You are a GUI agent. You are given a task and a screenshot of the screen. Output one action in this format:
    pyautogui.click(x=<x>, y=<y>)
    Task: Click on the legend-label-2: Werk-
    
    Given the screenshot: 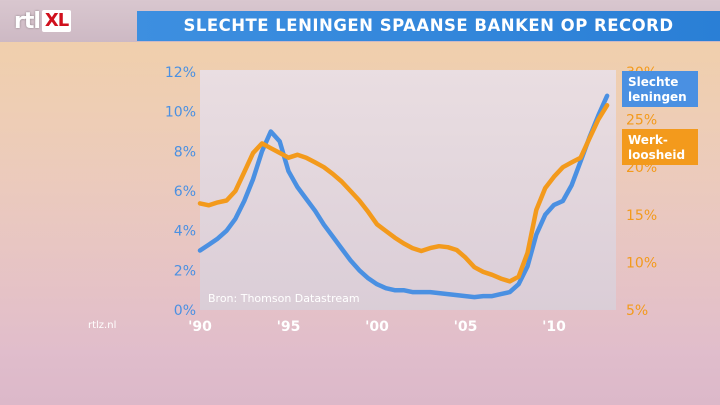 What is the action you would take?
    pyautogui.click(x=648, y=140)
    